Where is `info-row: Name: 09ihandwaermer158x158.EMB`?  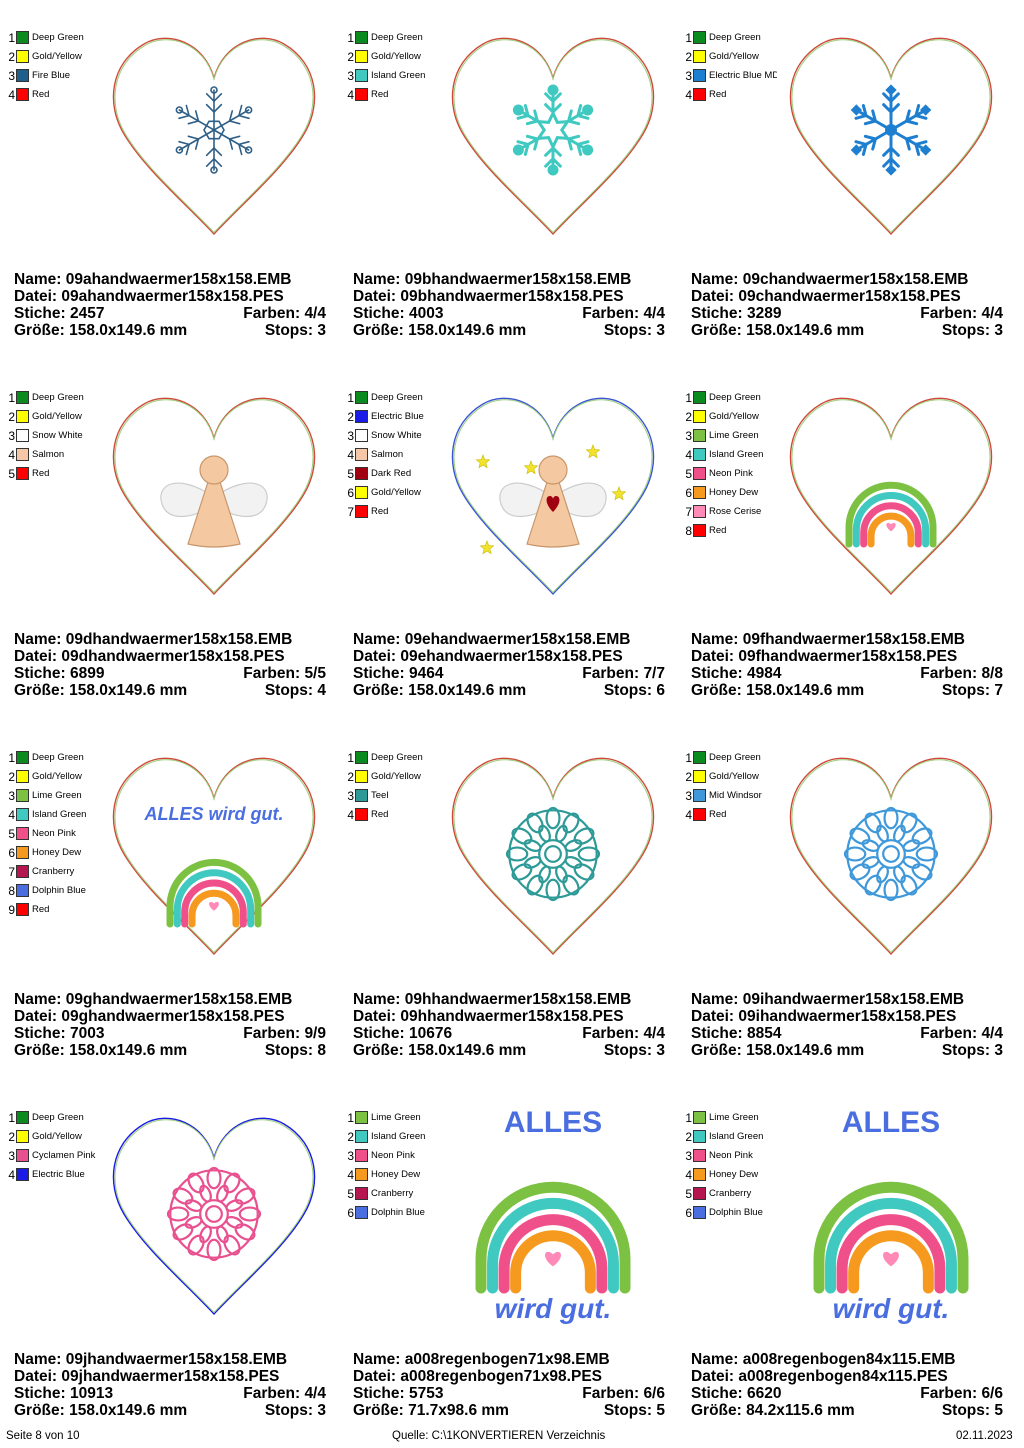
info-row: Name: 09ihandwaermer158x158.EMB is located at coordinates (847, 999).